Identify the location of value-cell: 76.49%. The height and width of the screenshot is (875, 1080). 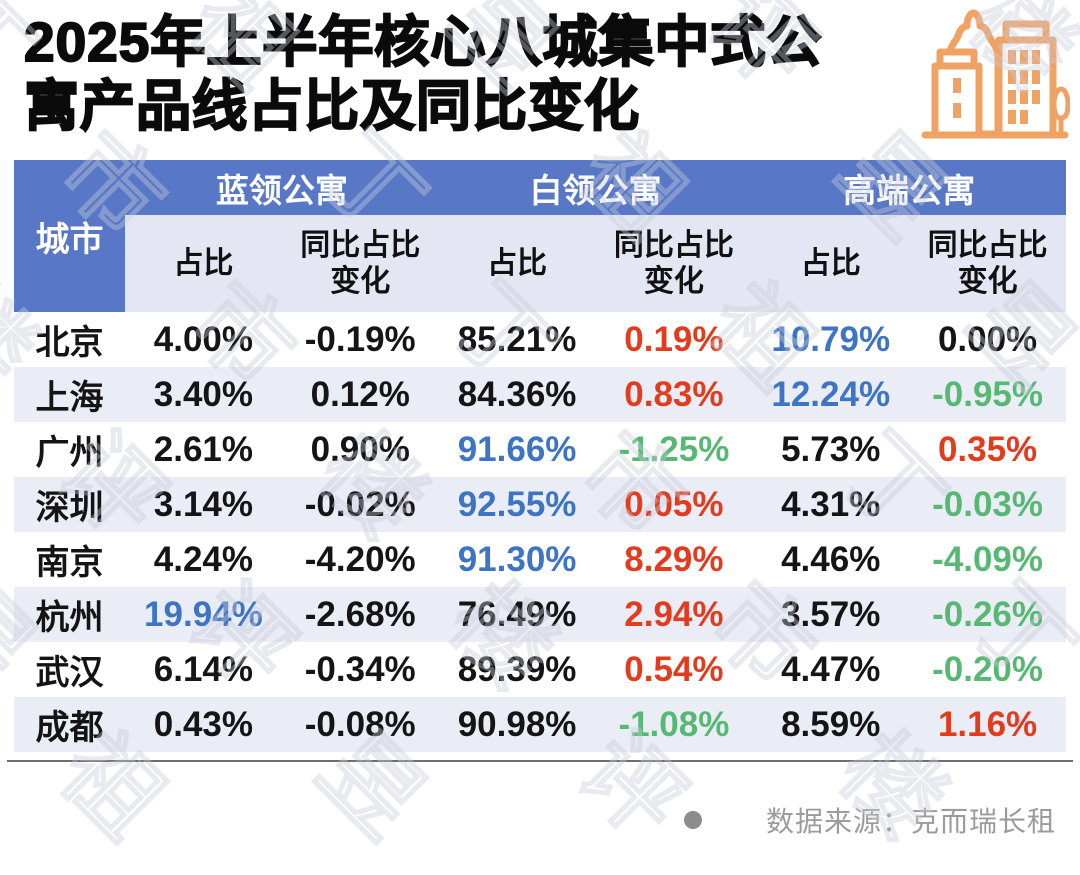
(517, 614).